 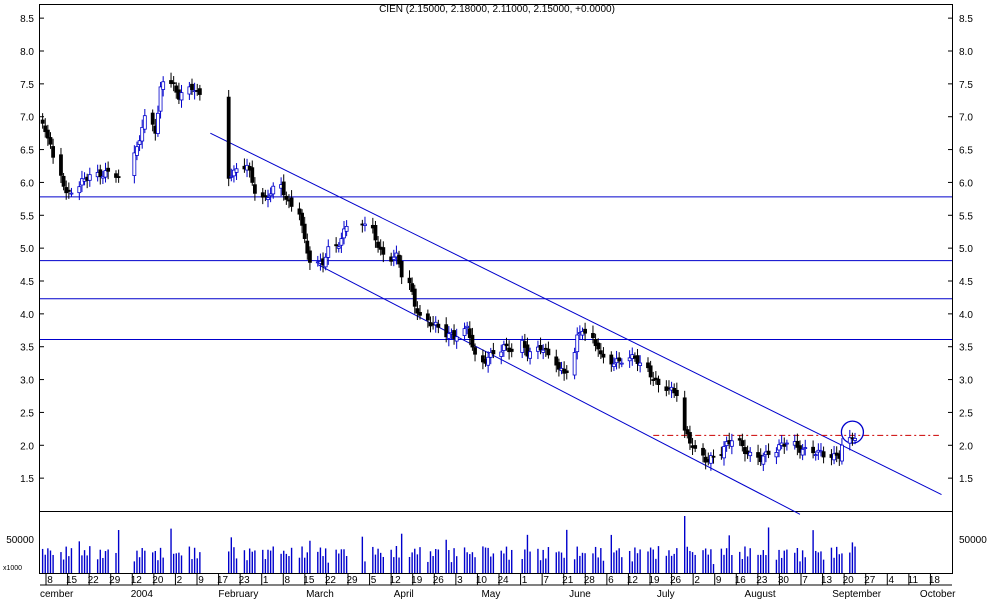 I want to click on volume-bars, so click(x=448, y=544).